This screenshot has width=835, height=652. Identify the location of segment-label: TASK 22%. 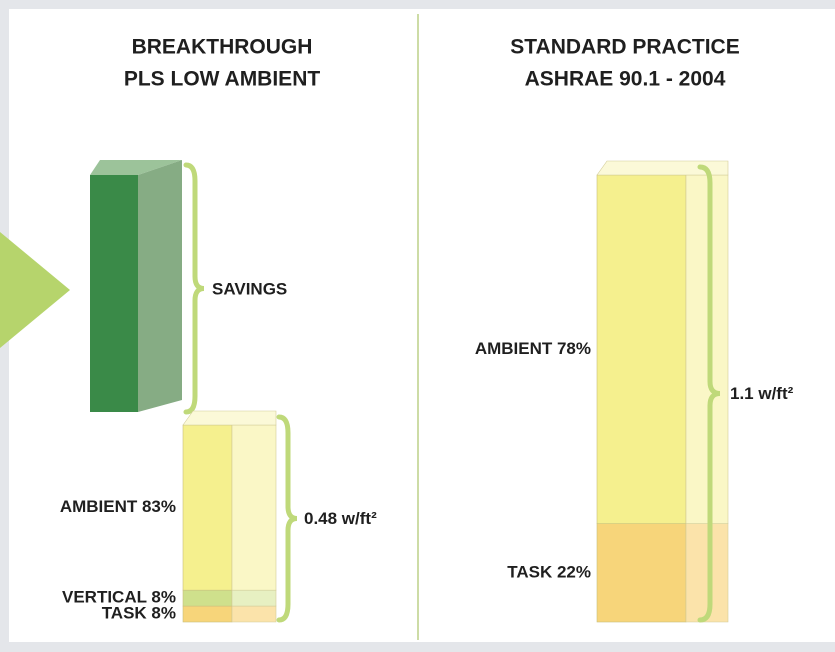
(549, 571).